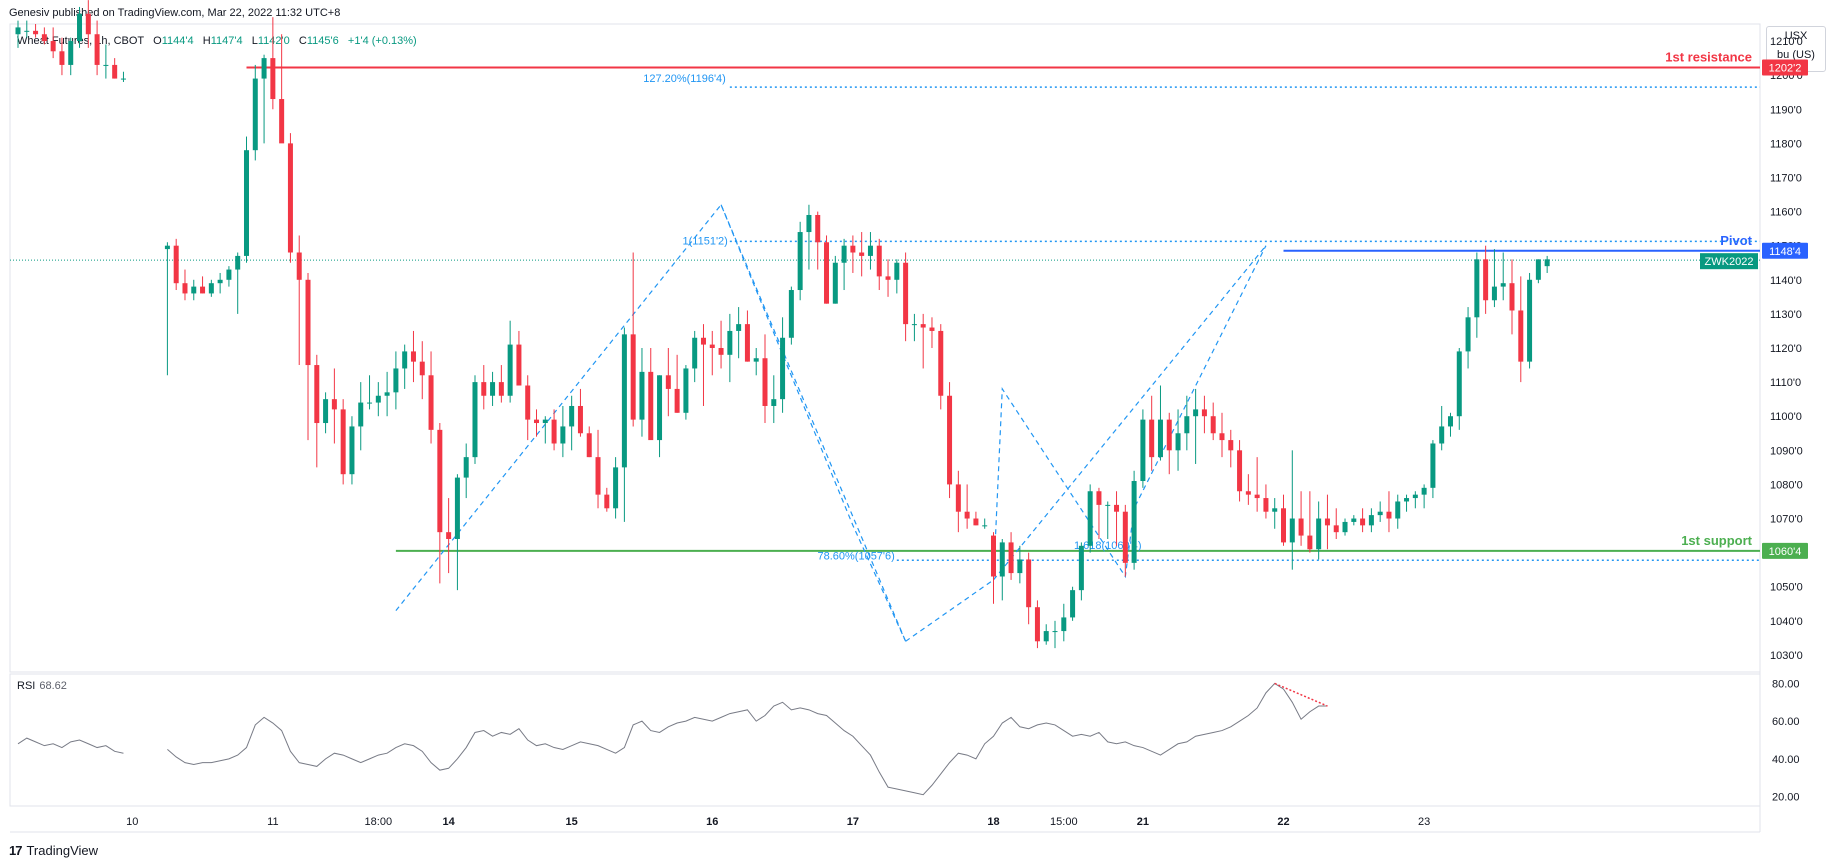 The height and width of the screenshot is (868, 1834). What do you see at coordinates (1301, 694) in the screenshot?
I see `rsi-divergence-line` at bounding box center [1301, 694].